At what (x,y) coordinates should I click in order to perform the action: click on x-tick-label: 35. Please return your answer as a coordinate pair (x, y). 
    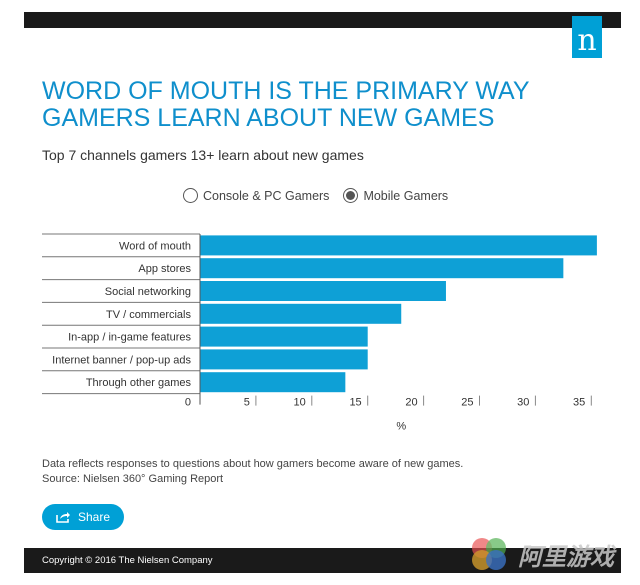
    Looking at the image, I should click on (579, 403).